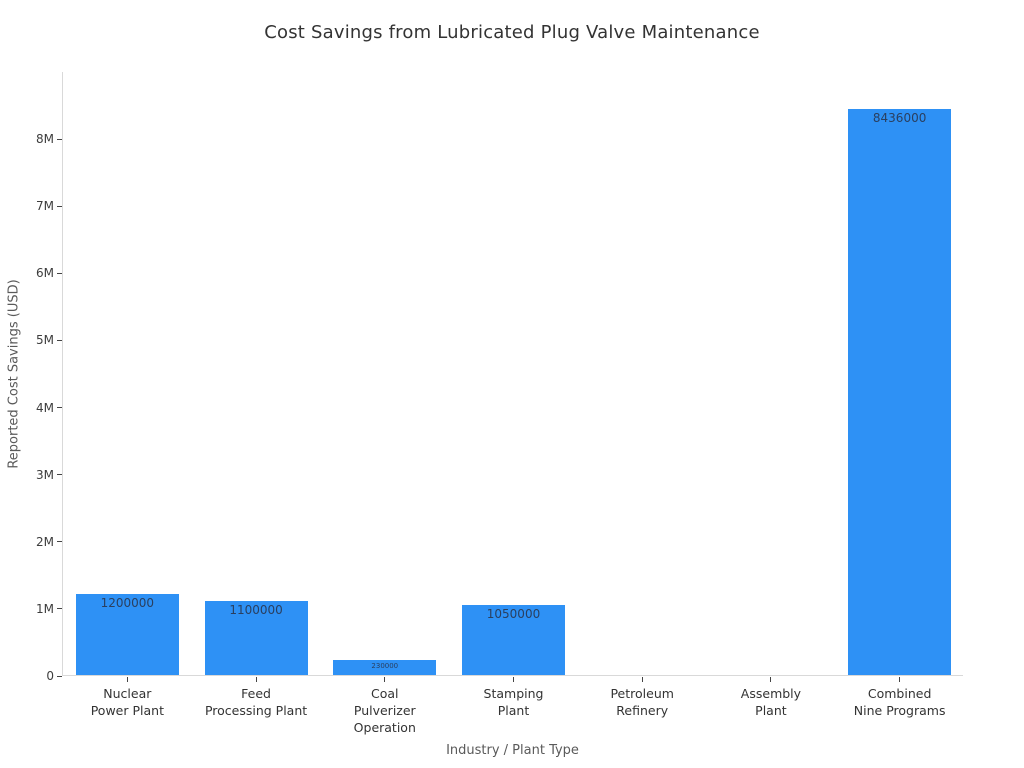 The image size is (1024, 768). Describe the element at coordinates (45, 139) in the screenshot. I see `y-tick-label: 8M` at that location.